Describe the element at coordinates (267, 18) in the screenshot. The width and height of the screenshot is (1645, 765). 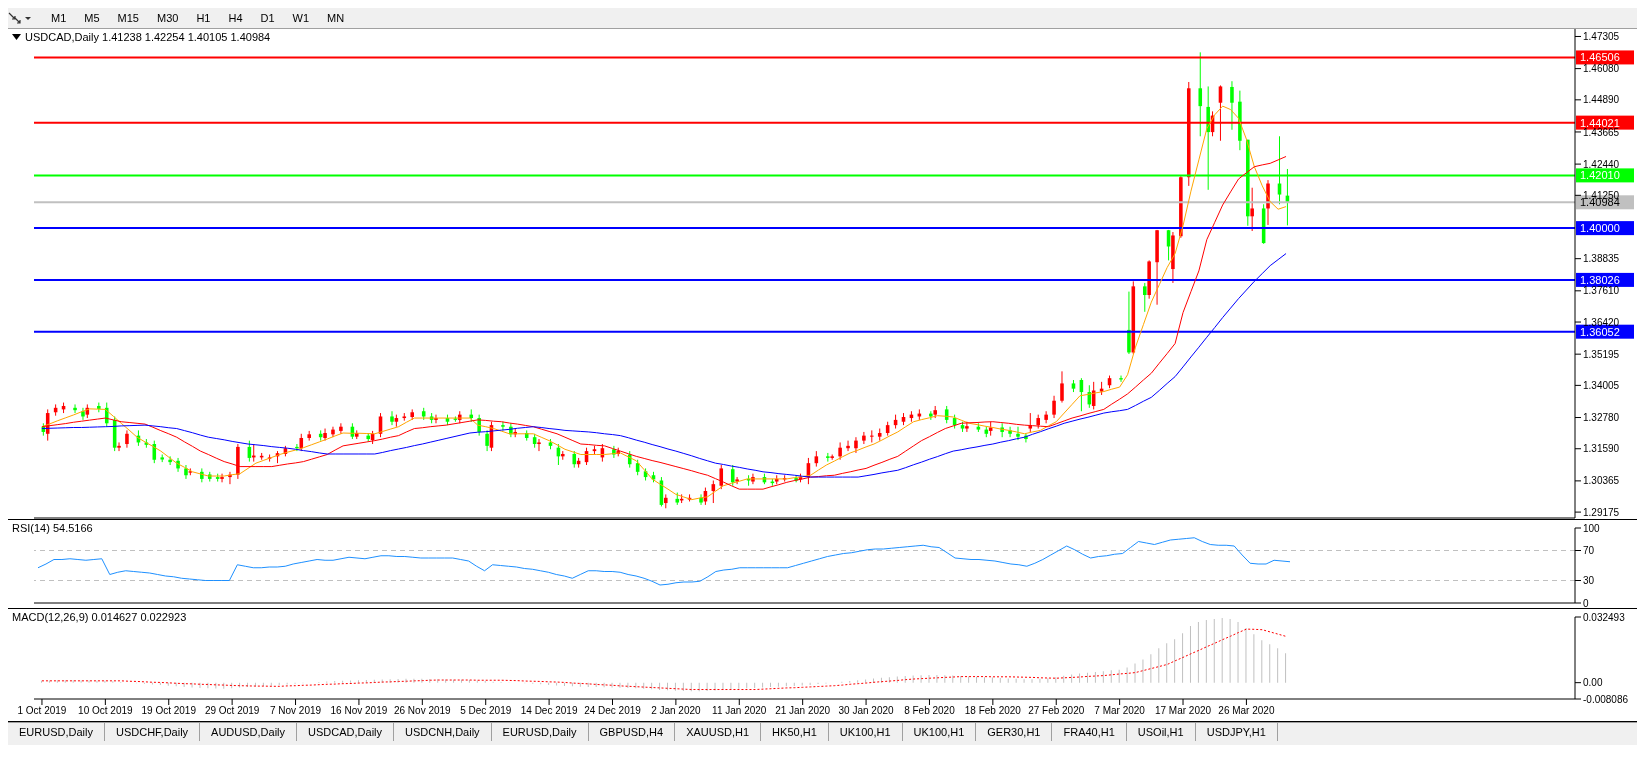
I see `text: D1` at that location.